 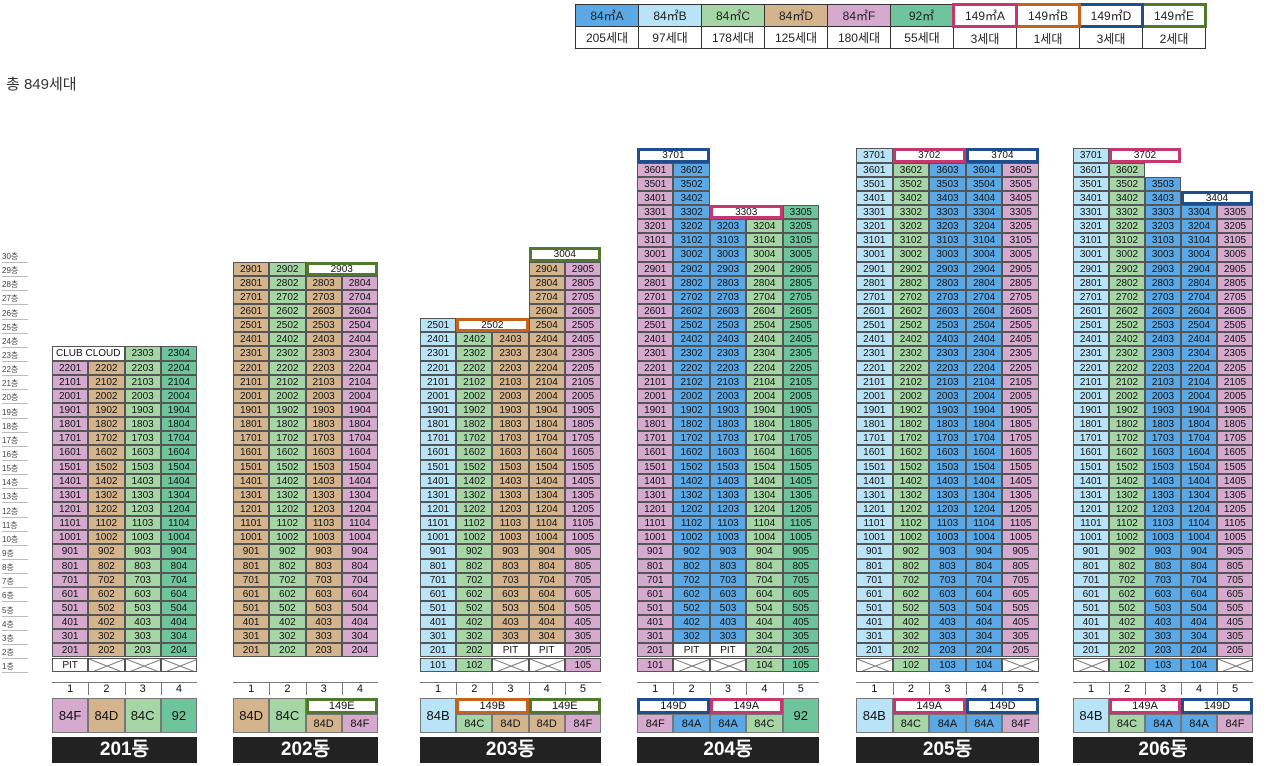 I want to click on unit-cell: 1901, so click(x=655, y=410).